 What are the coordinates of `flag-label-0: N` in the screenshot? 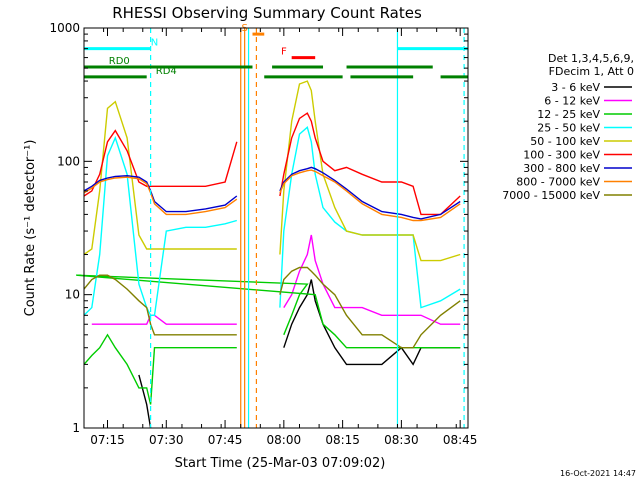 It's located at (154, 43).